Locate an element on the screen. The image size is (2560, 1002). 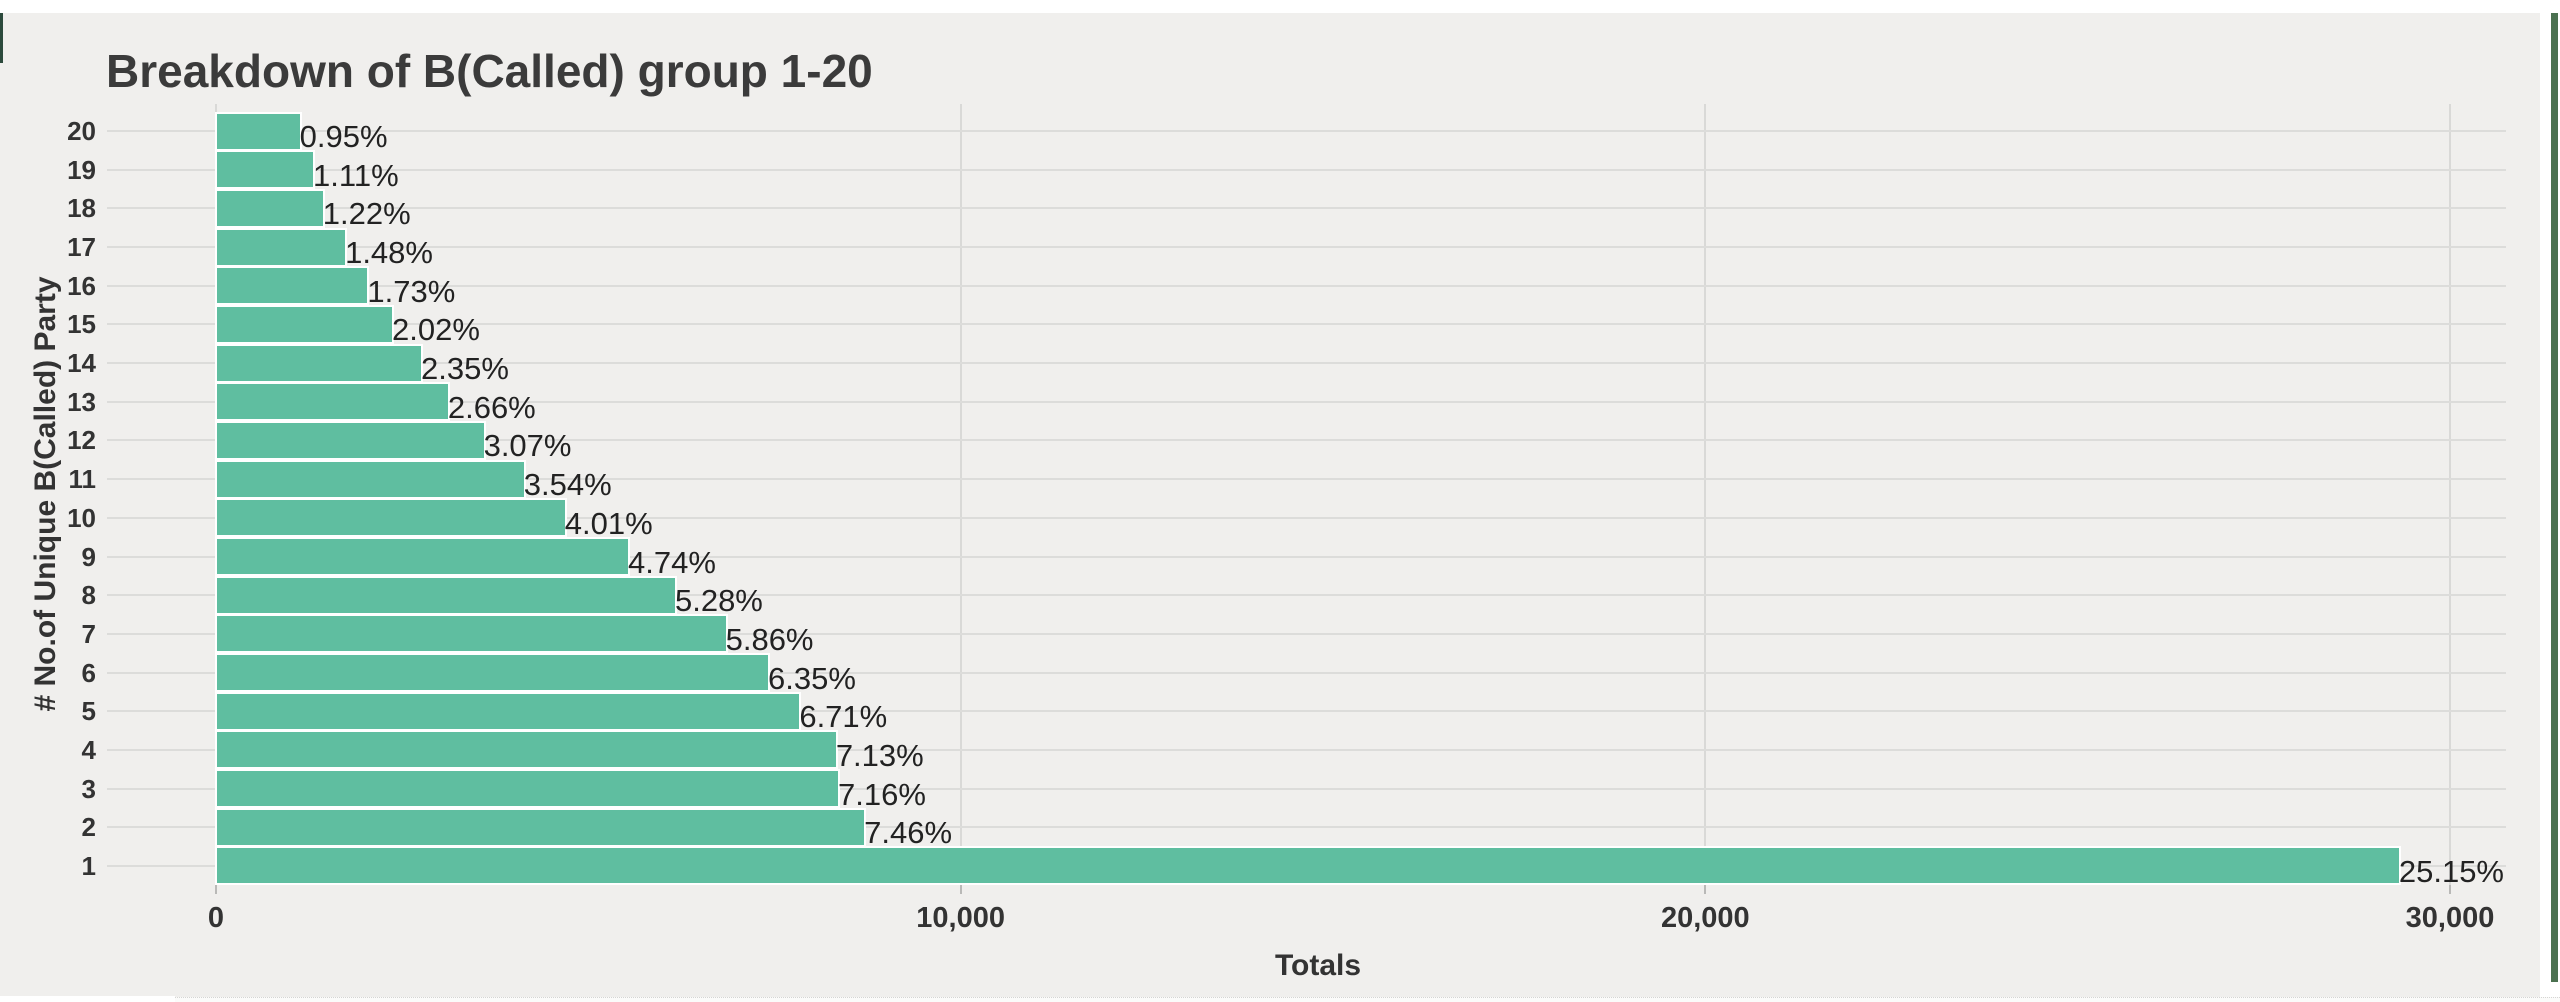
bar-value-label: 1.11% is located at coordinates (356, 175).